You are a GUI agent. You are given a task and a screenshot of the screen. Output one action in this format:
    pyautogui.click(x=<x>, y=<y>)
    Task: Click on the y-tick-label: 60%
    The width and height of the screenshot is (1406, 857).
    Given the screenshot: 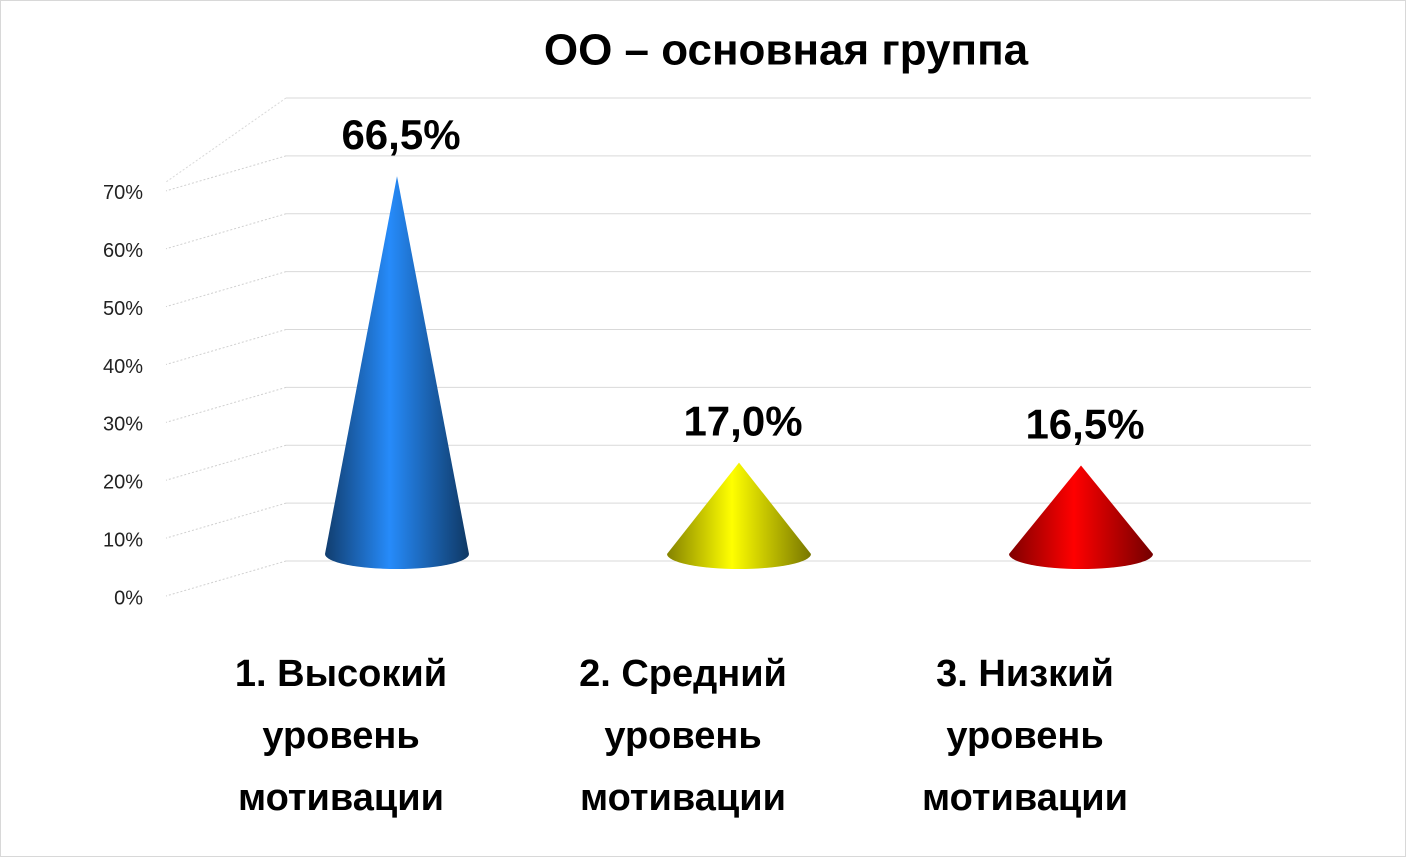 What is the action you would take?
    pyautogui.click(x=123, y=251)
    